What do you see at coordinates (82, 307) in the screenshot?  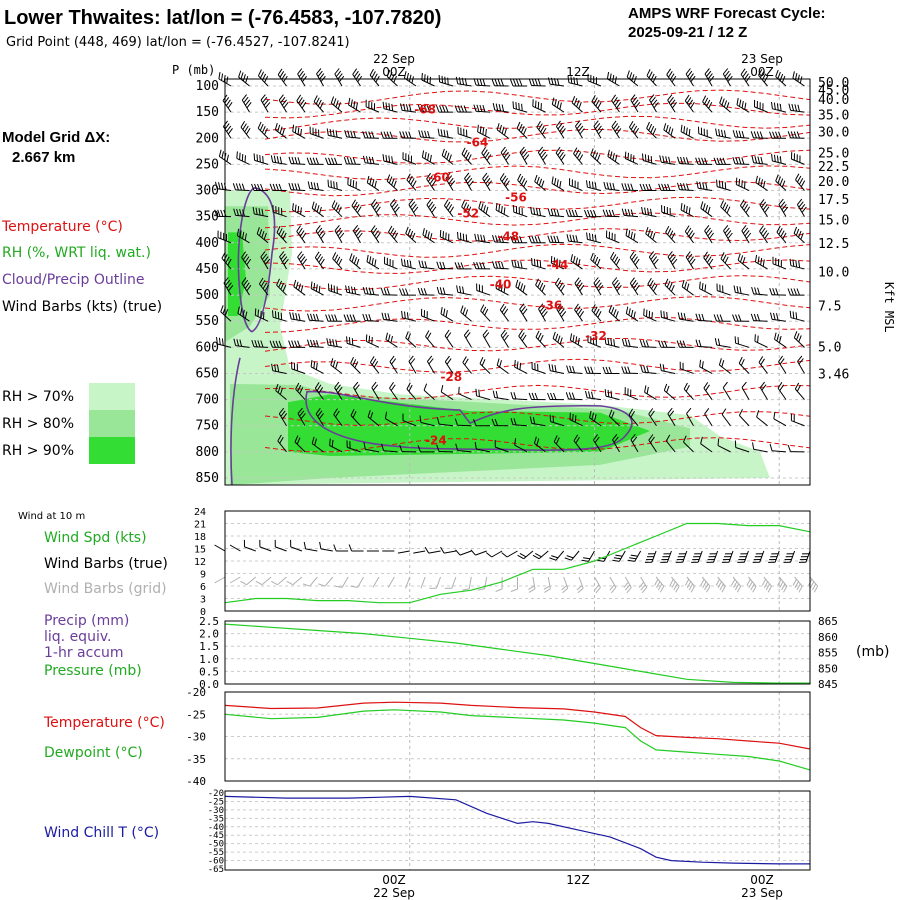 I see `legend-wind-barbs: Wind Barbs (kts) (true)` at bounding box center [82, 307].